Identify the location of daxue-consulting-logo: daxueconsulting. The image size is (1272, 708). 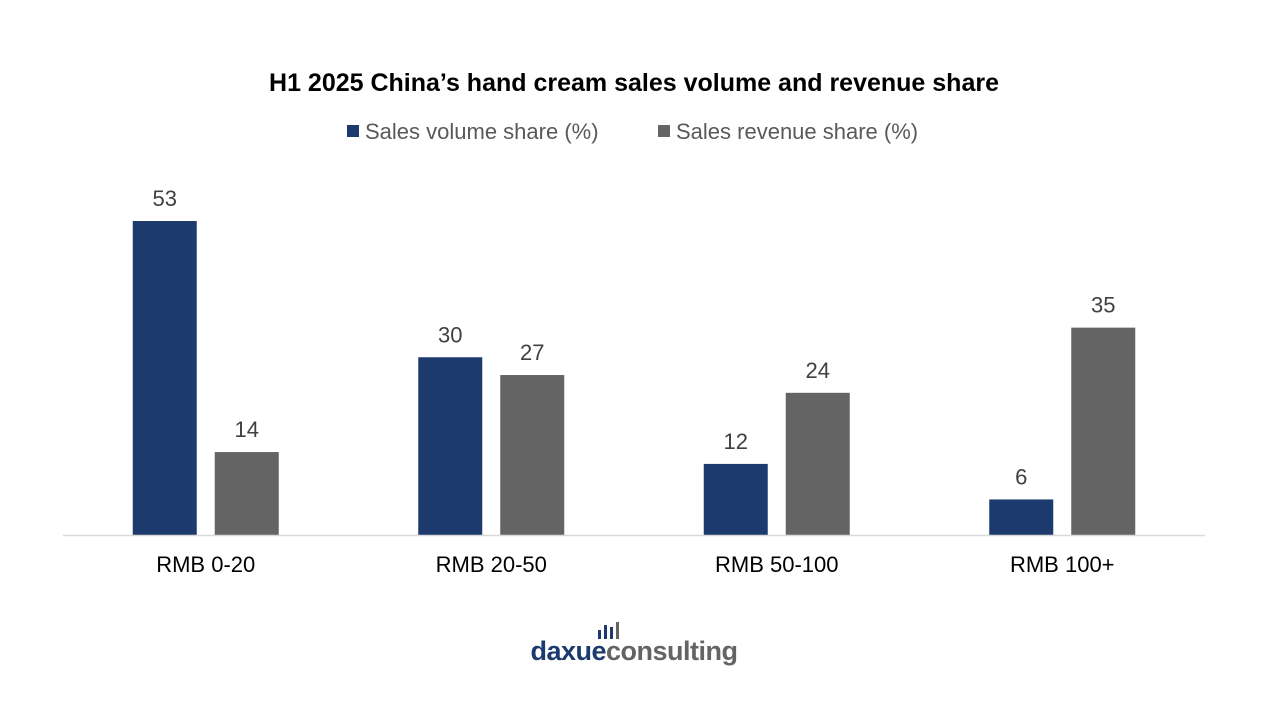
(634, 644).